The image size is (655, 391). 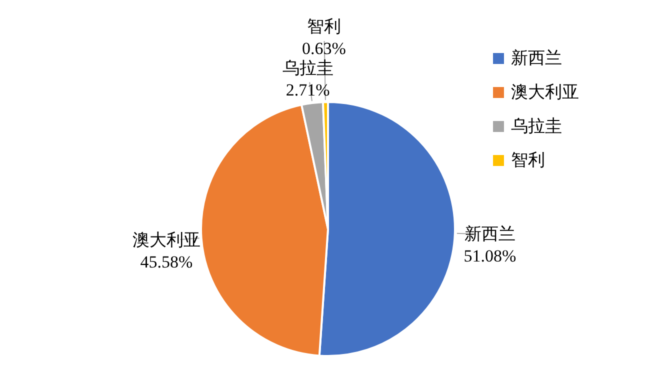 I want to click on legend-label: 新西兰, so click(x=536, y=58).